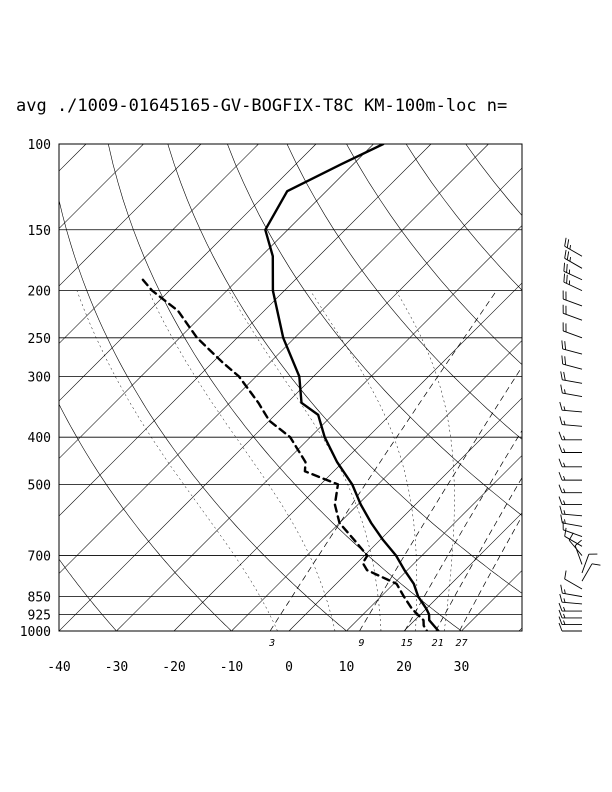 This screenshot has height=792, width=612. Describe the element at coordinates (579, 434) in the screenshot. I see `wind-barb-column` at that location.